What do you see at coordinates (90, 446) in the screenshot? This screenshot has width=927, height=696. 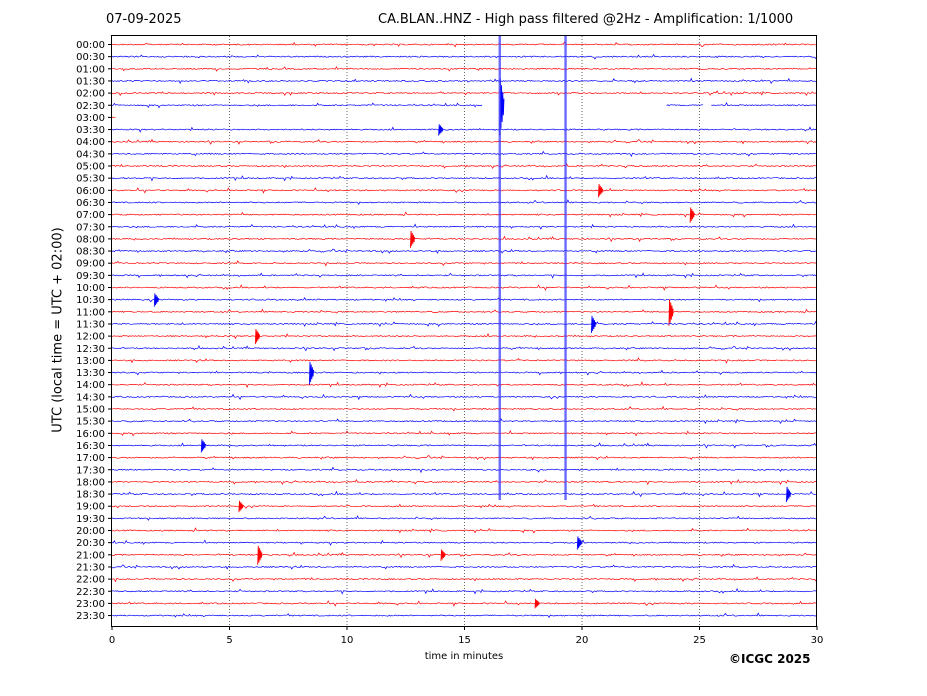 I see `y-tick-label: 16:30` at bounding box center [90, 446].